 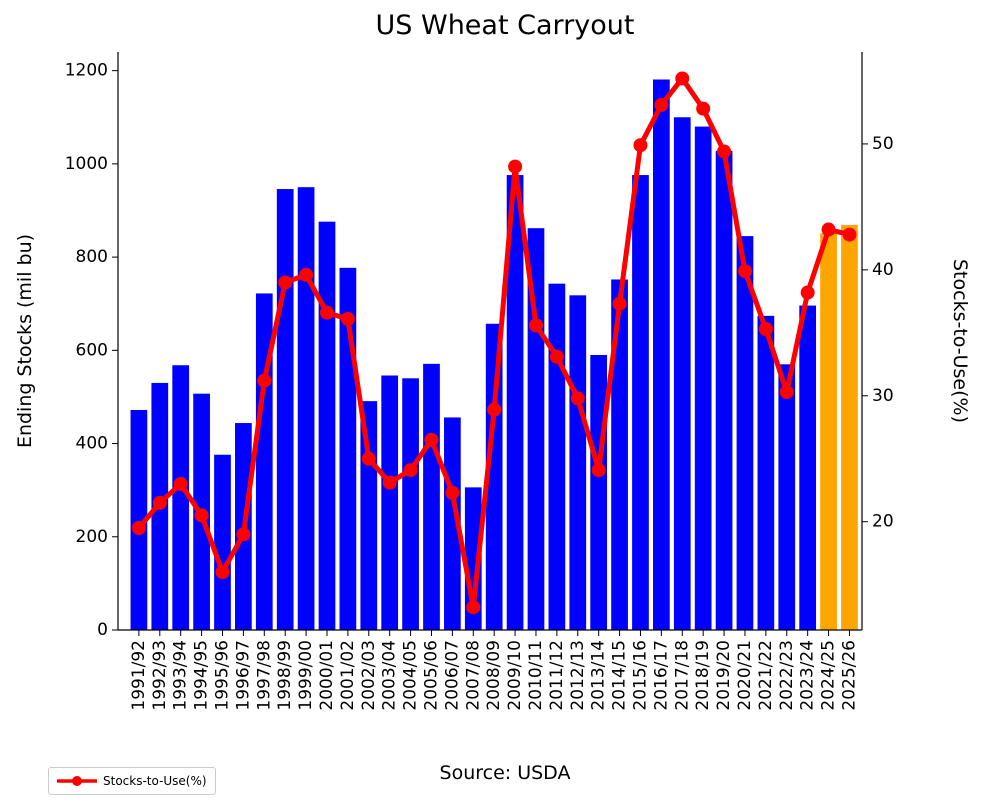 What do you see at coordinates (619, 454) in the screenshot?
I see `bar-2014/15` at bounding box center [619, 454].